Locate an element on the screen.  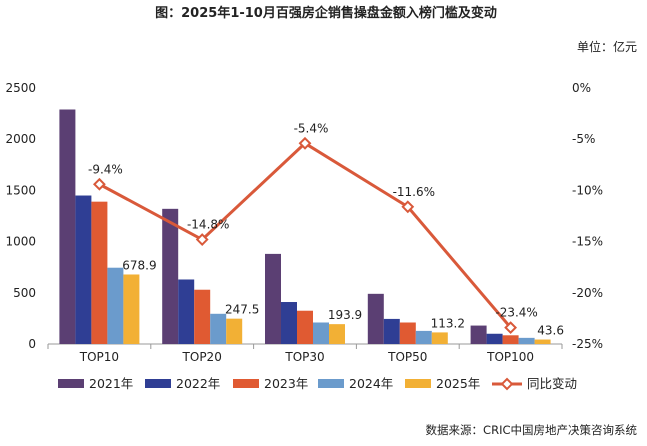
source-note: 数据来源：CRIC中国房地产决策咨询系统 is located at coordinates (532, 430).